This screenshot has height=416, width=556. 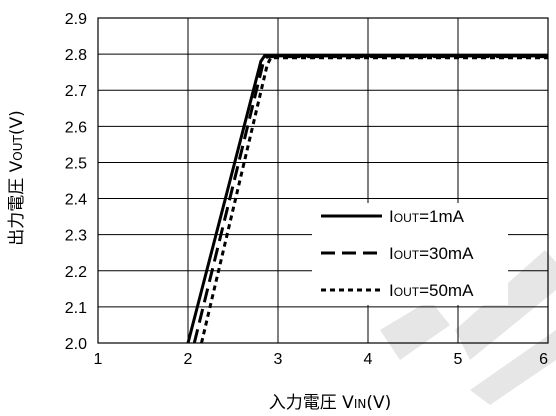 What do you see at coordinates (76, 19) in the screenshot?
I see `y-tick-label: 2.9` at bounding box center [76, 19].